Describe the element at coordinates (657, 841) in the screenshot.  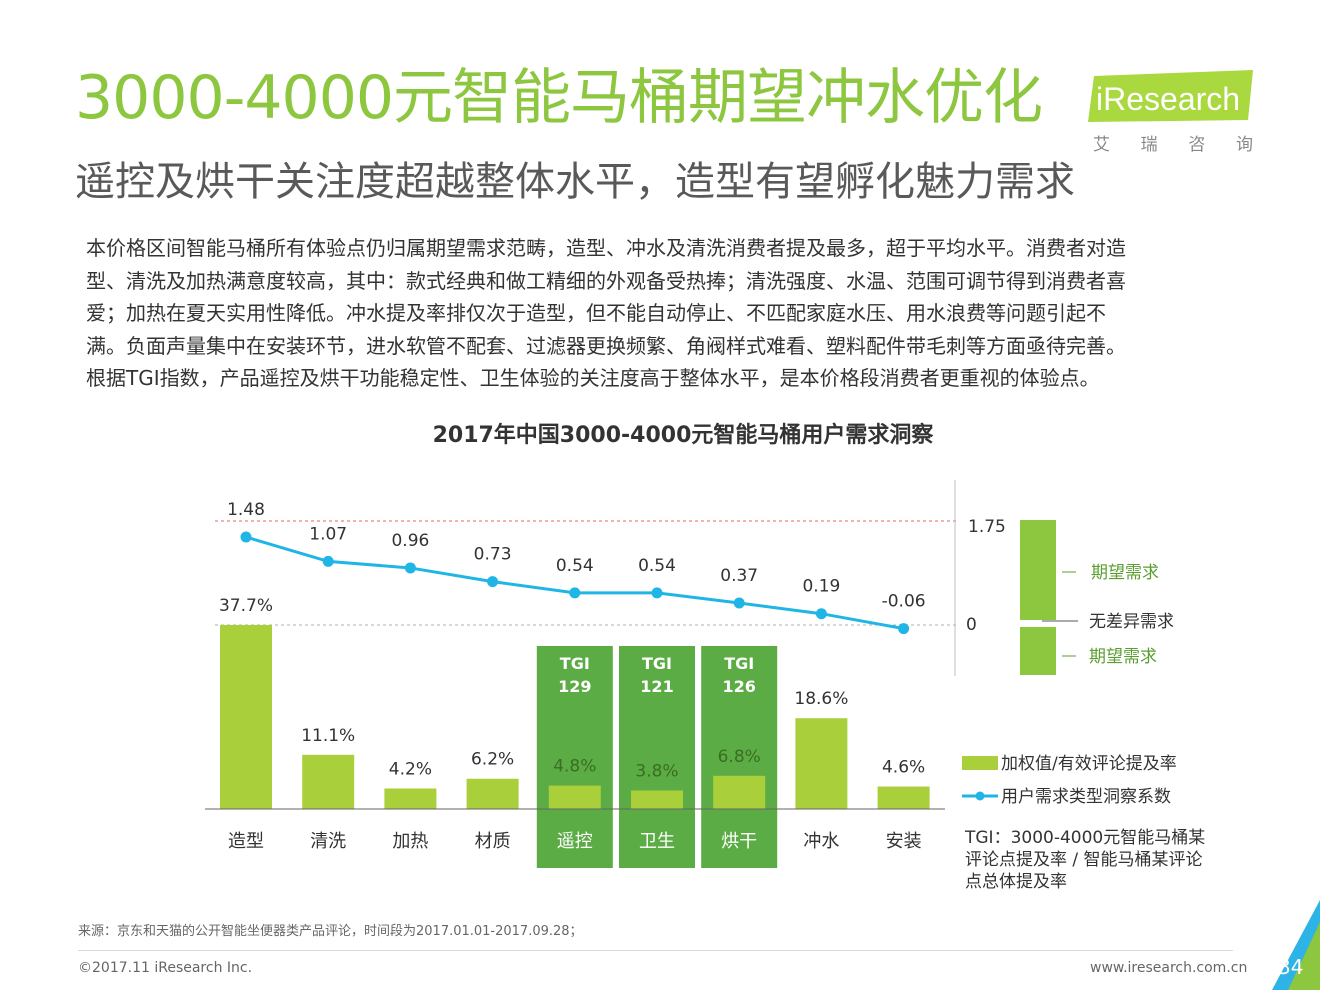
I see `category-label: 卫生` at that location.